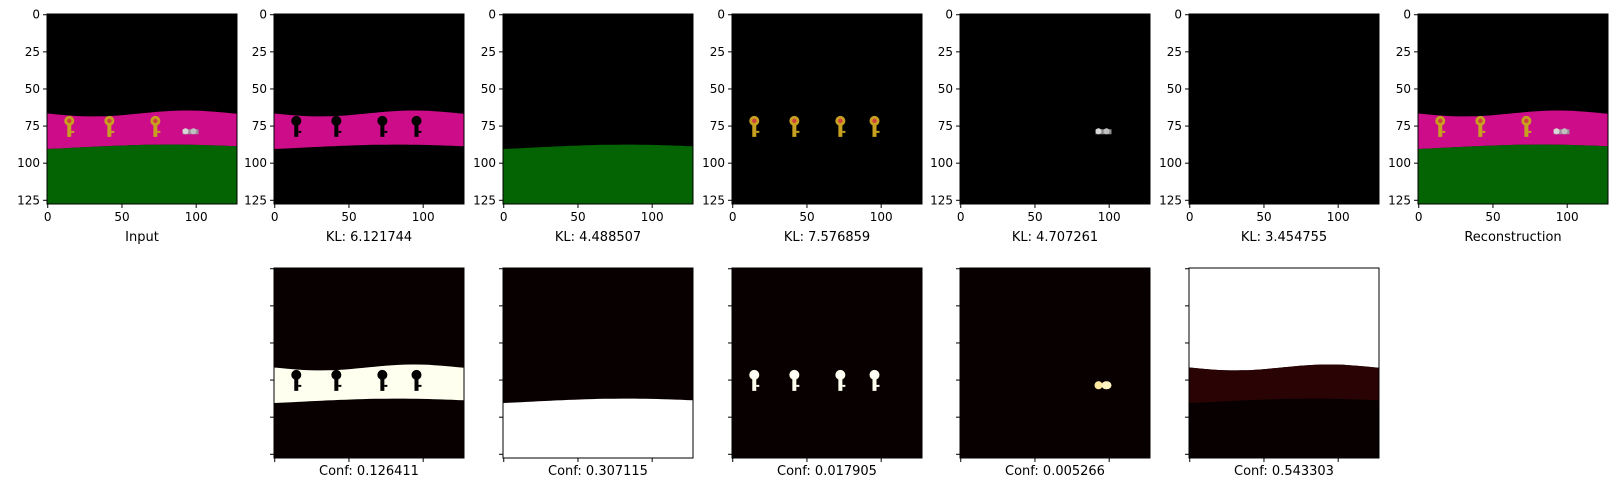 The image size is (1621, 503). I want to click on panel-input: 0 50 100 0 25 50 75 100 125 Input, so click(127, 126).